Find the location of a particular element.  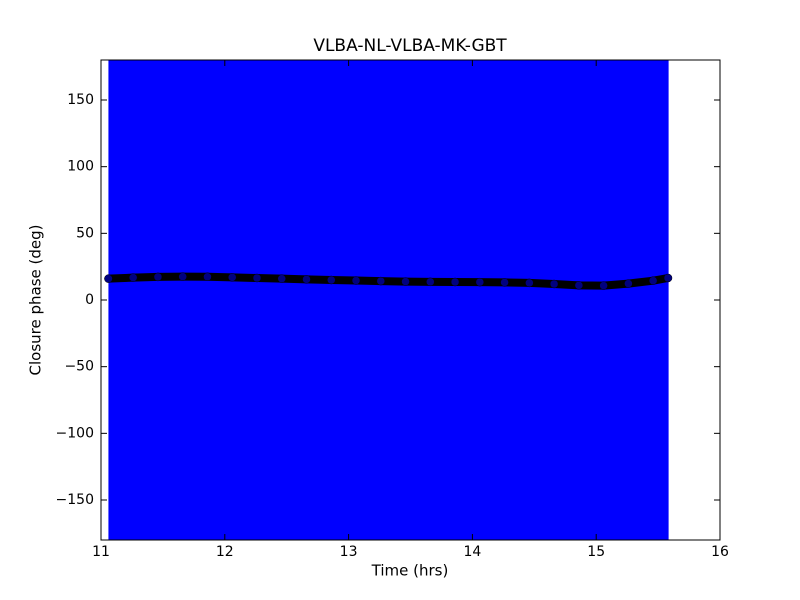

x-tick-label: 14 is located at coordinates (472, 552).